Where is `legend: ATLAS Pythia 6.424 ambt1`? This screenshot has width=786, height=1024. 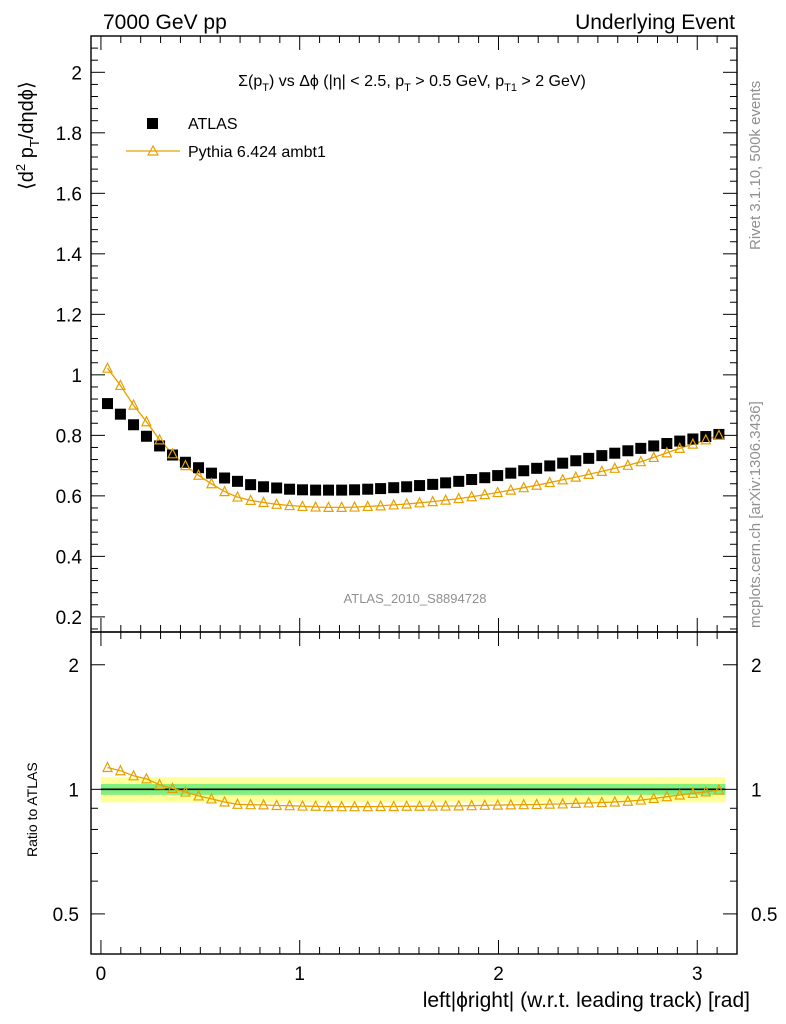
legend: ATLAS Pythia 6.424 ambt1 is located at coordinates (226, 138).